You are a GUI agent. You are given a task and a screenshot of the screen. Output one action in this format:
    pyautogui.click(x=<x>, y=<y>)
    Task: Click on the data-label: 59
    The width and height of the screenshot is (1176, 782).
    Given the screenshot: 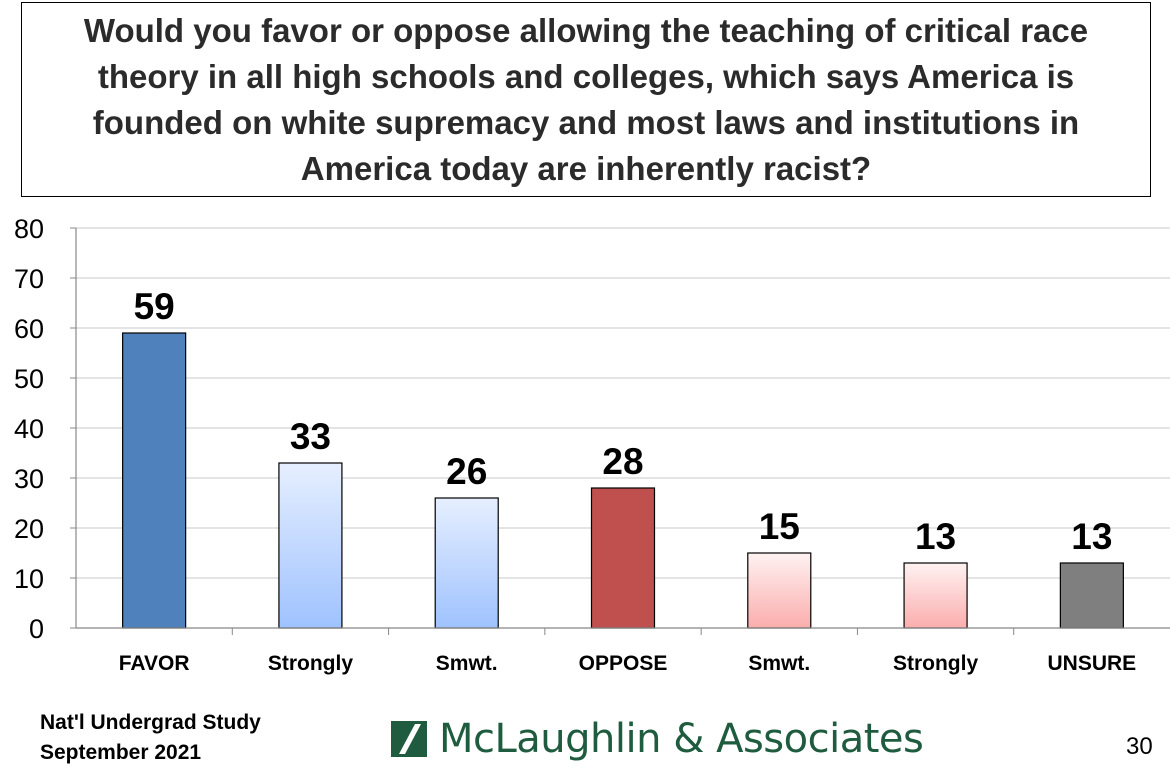 What is the action you would take?
    pyautogui.click(x=154, y=306)
    